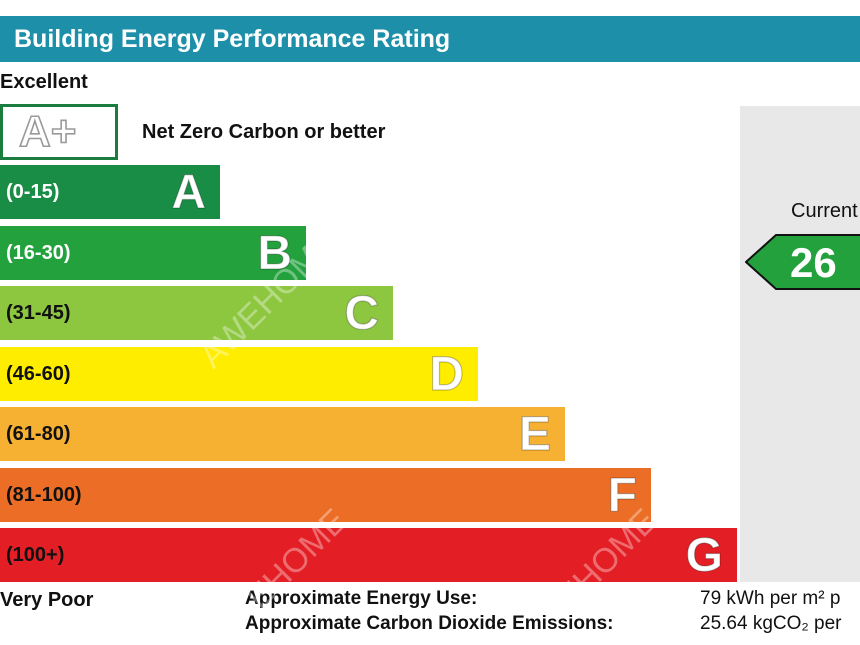 The height and width of the screenshot is (645, 860). Describe the element at coordinates (44, 494) in the screenshot. I see `band-range-label: (81-100)` at that location.